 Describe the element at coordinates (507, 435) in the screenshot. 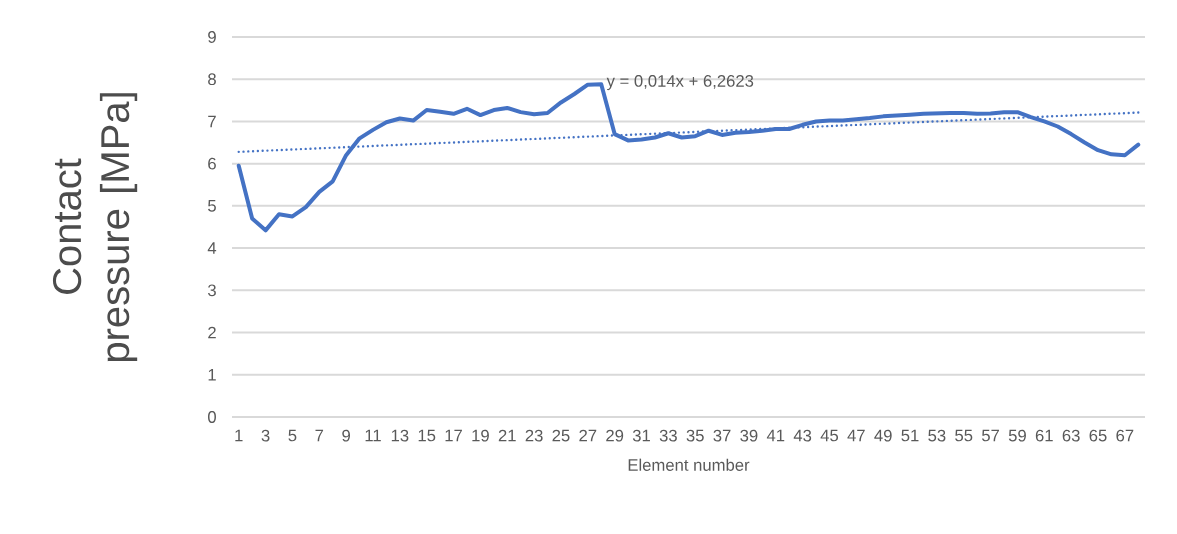

I see `x-tick-label: 21` at that location.